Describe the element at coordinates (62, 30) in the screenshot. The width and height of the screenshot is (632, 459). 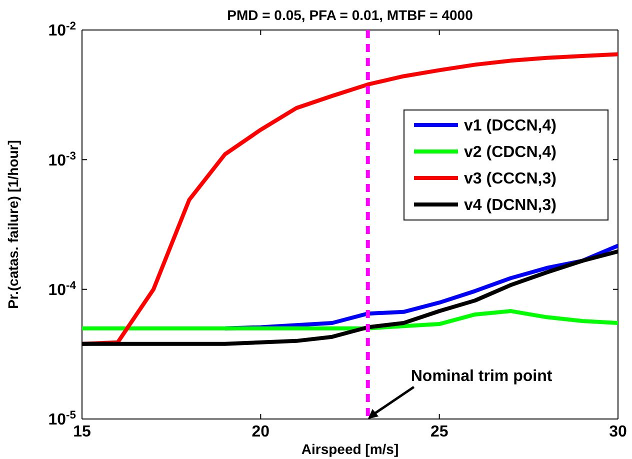
I see `y-tick-label: 10$^{-2}$` at that location.